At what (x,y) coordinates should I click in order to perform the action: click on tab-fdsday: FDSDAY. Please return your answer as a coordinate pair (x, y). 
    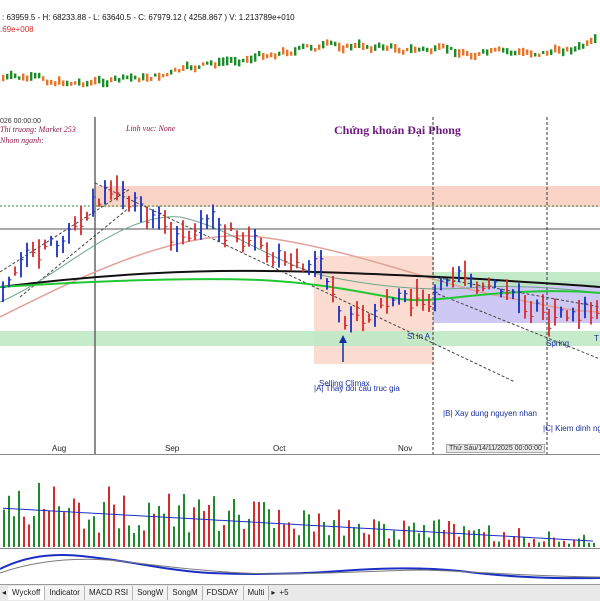
    Looking at the image, I should click on (223, 593).